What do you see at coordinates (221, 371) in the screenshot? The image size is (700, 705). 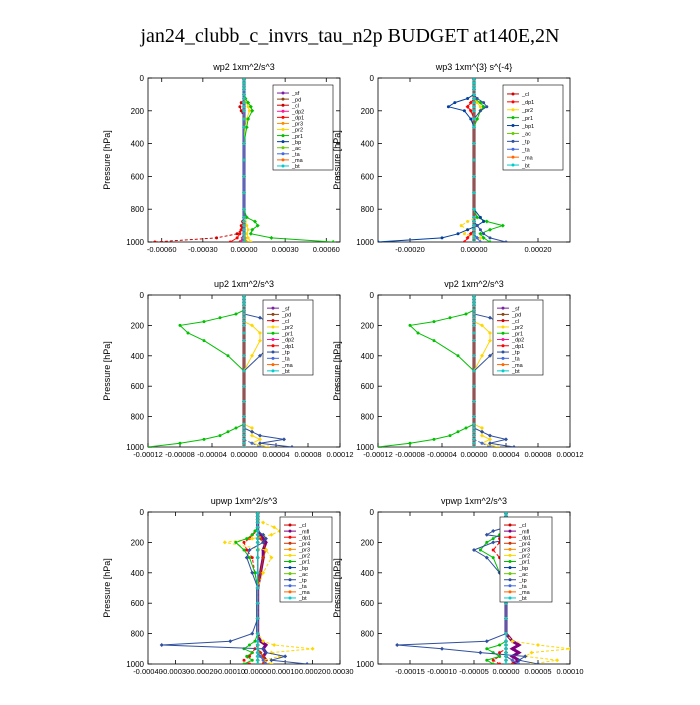 I see `plot-area` at bounding box center [221, 371].